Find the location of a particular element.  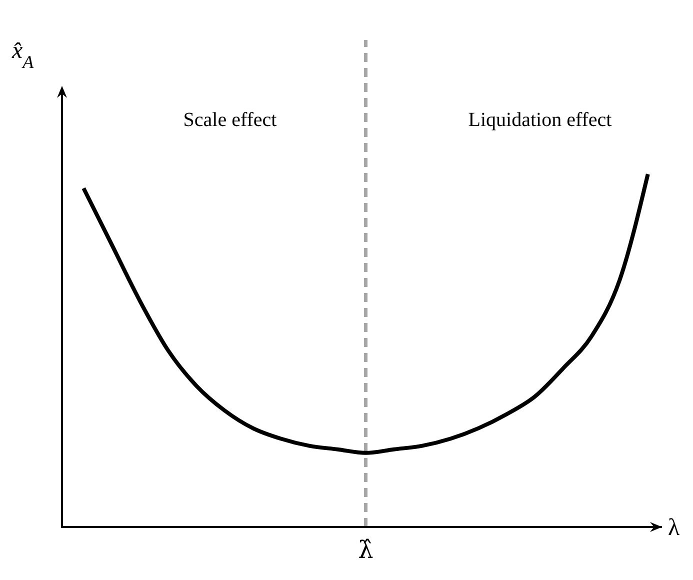

y-axis-title: x̂$_{A}$ is located at coordinates (23, 55).